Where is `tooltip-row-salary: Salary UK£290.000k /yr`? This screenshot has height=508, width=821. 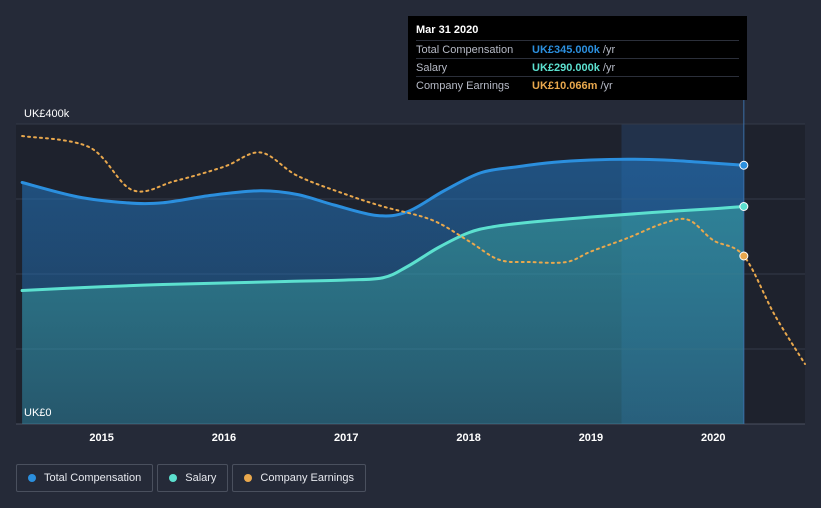
tooltip-row-salary: Salary UK£290.000k /yr is located at coordinates (577, 67).